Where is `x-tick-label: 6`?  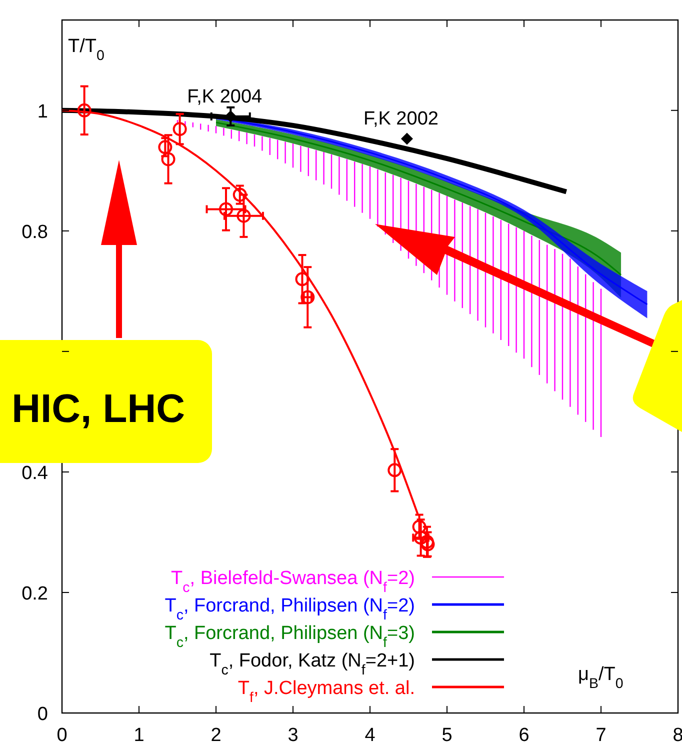
x-tick-label: 6 is located at coordinates (524, 735).